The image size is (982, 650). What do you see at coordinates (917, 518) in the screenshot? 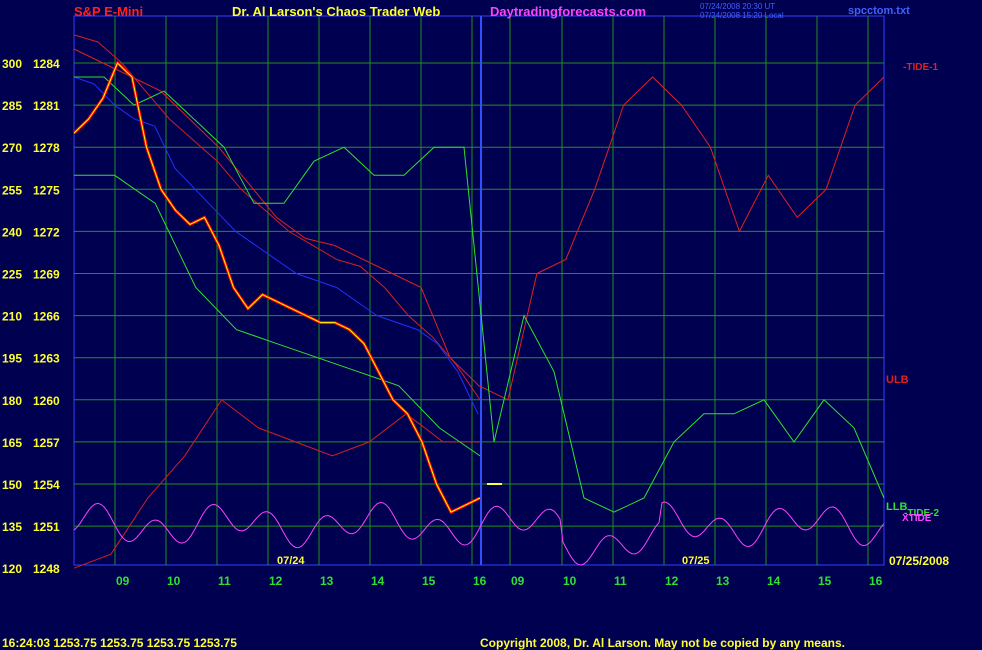
I see `xtide-label: XTIDE` at bounding box center [917, 518].